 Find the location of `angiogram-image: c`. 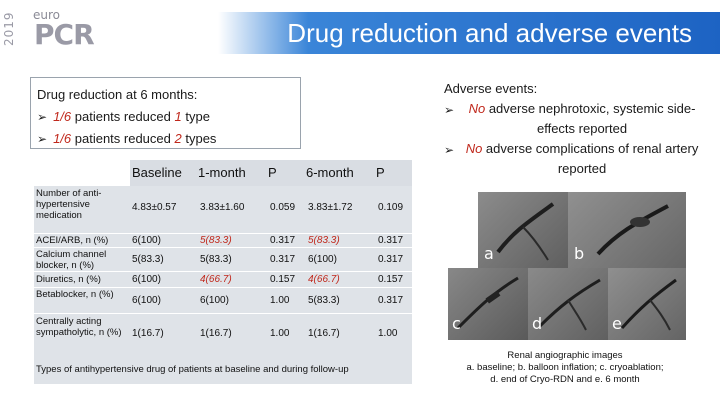

angiogram-image: c is located at coordinates (488, 304).